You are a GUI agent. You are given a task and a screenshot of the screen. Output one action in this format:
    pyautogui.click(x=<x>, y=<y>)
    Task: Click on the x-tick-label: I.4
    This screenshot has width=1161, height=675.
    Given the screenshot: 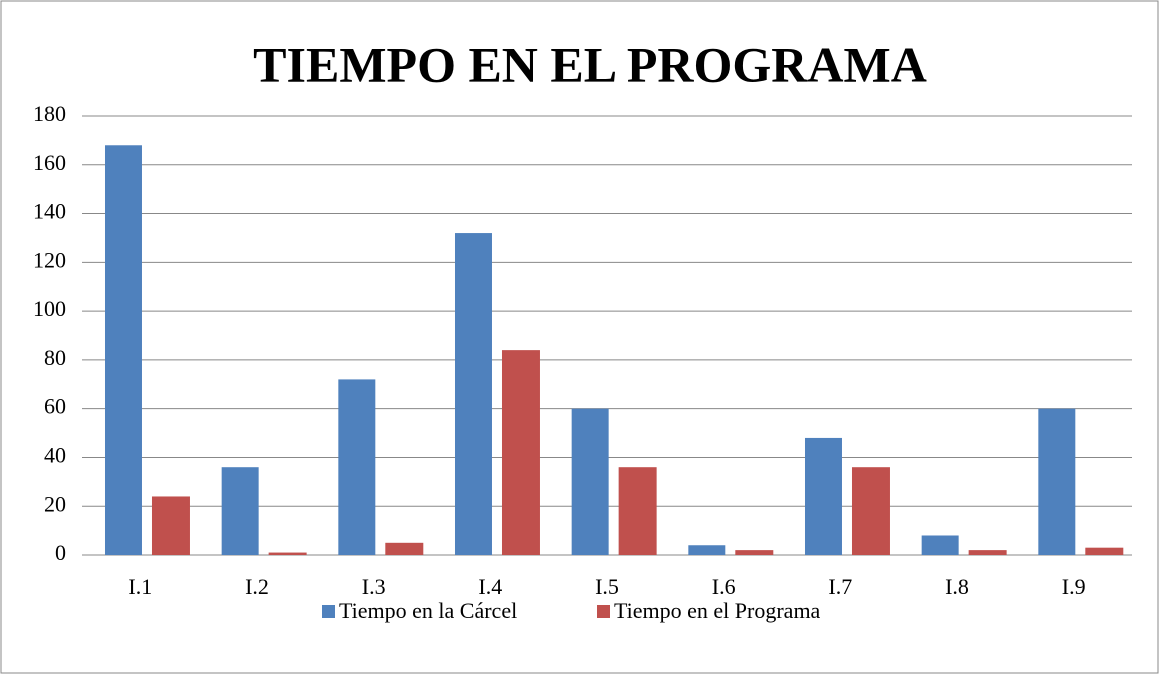 What is the action you would take?
    pyautogui.click(x=490, y=586)
    